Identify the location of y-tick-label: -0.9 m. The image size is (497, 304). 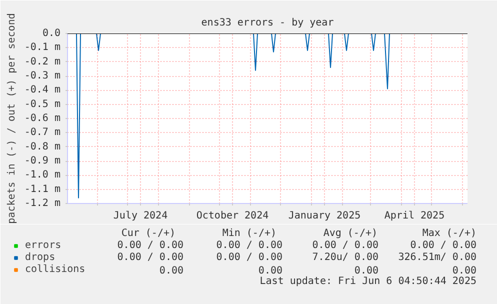
(42, 161).